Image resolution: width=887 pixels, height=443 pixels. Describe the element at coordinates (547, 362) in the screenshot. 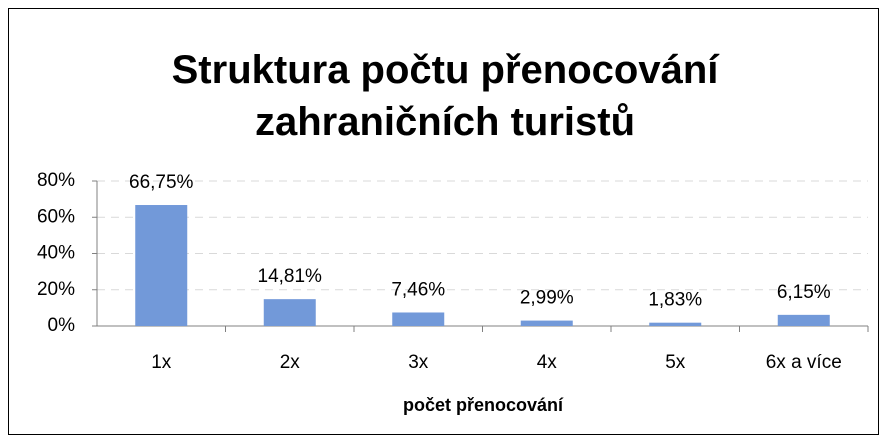

I see `x-tick-label: 4x` at that location.